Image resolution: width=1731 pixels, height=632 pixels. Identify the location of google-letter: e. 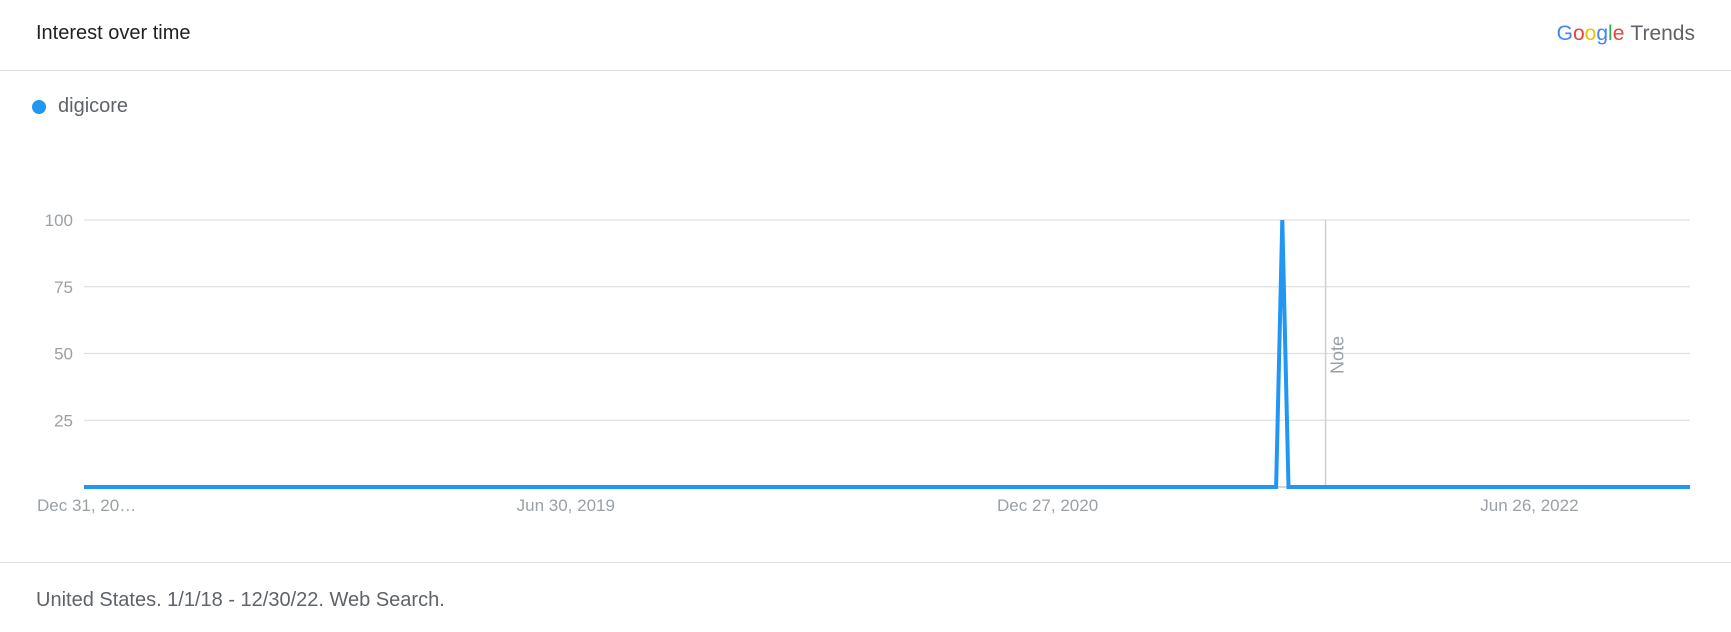
(1618, 33).